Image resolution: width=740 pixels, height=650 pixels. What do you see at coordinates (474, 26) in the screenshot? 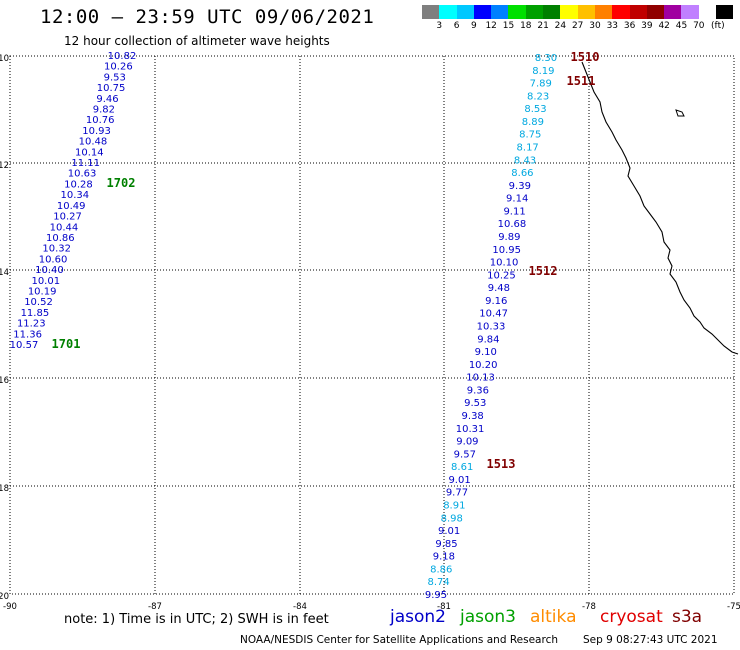
I see `colorbar-tick-label: 9` at bounding box center [474, 26].